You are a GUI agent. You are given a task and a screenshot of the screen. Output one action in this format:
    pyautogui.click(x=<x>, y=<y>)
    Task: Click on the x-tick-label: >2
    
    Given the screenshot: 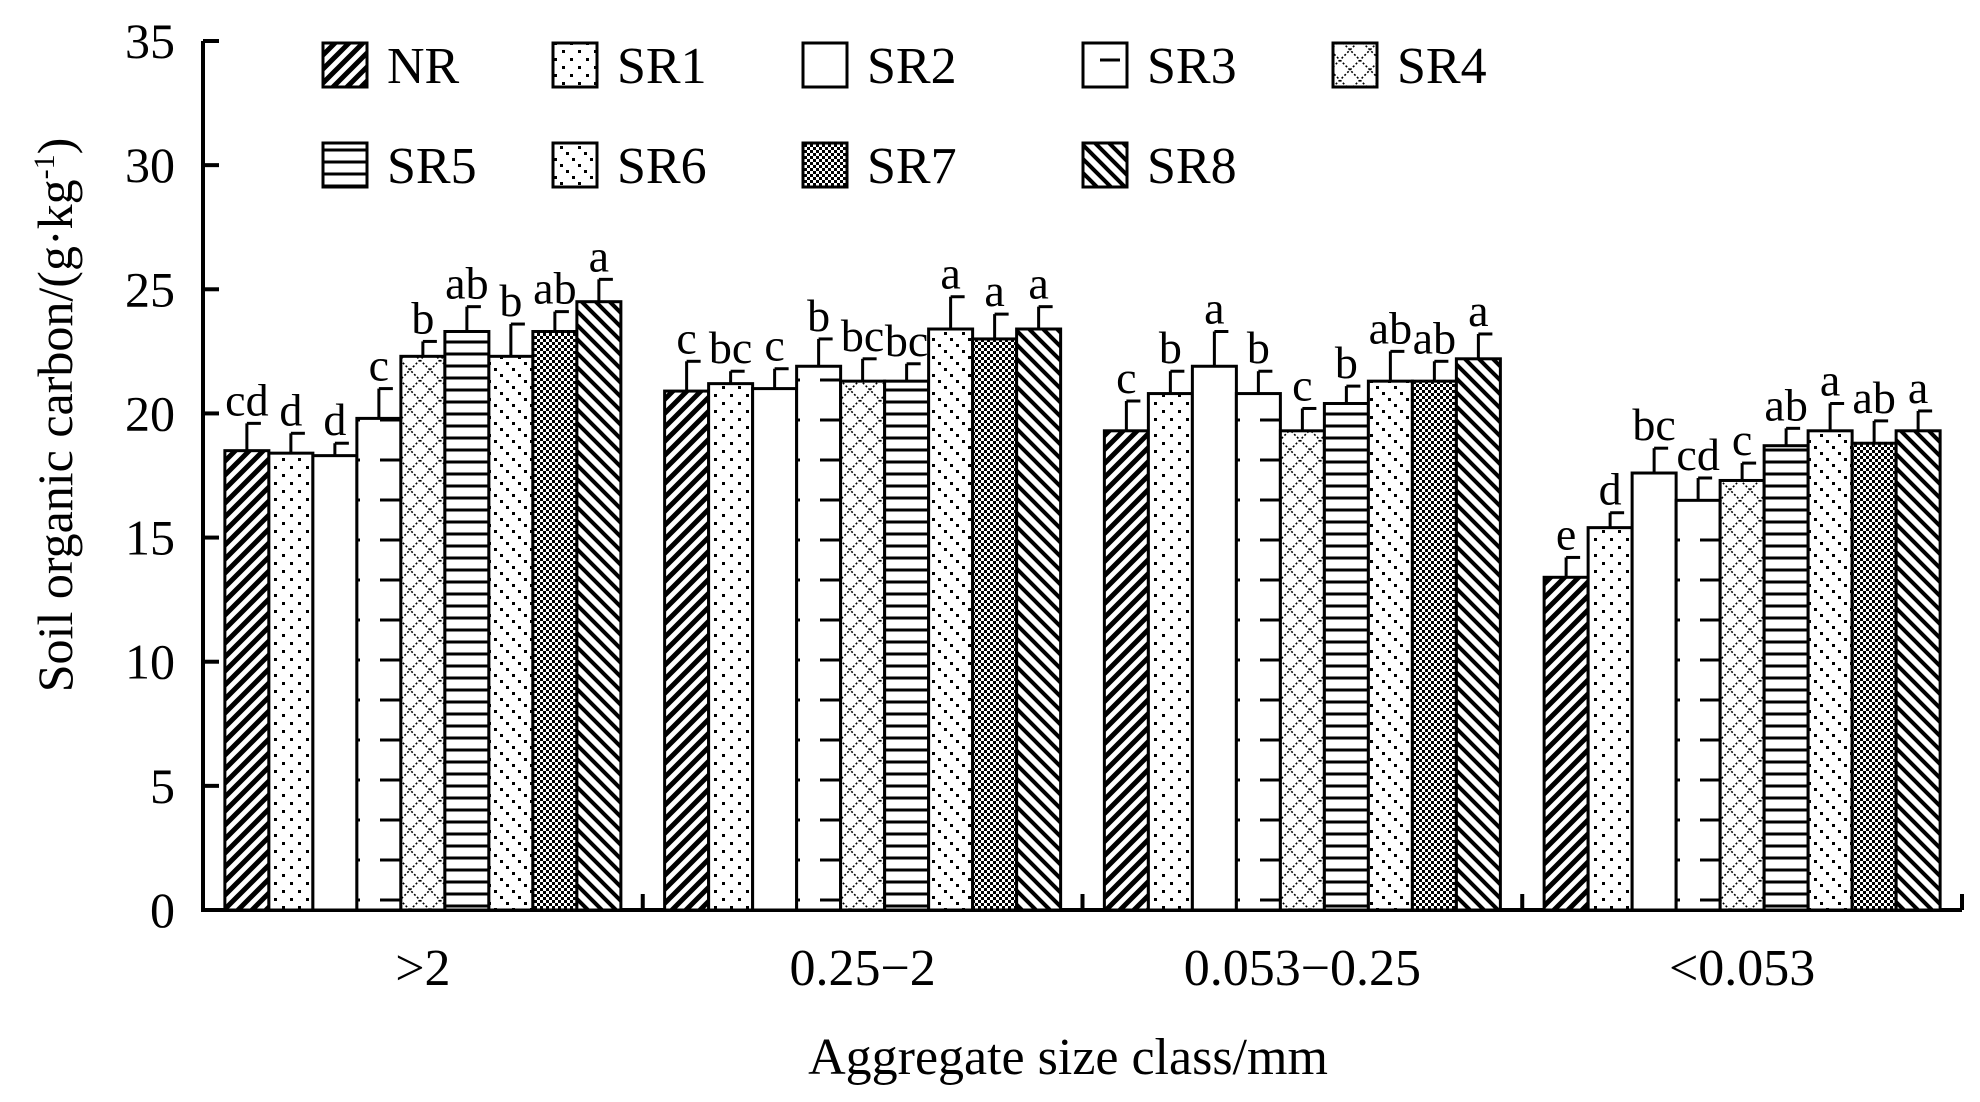 What is the action you would take?
    pyautogui.click(x=422, y=968)
    